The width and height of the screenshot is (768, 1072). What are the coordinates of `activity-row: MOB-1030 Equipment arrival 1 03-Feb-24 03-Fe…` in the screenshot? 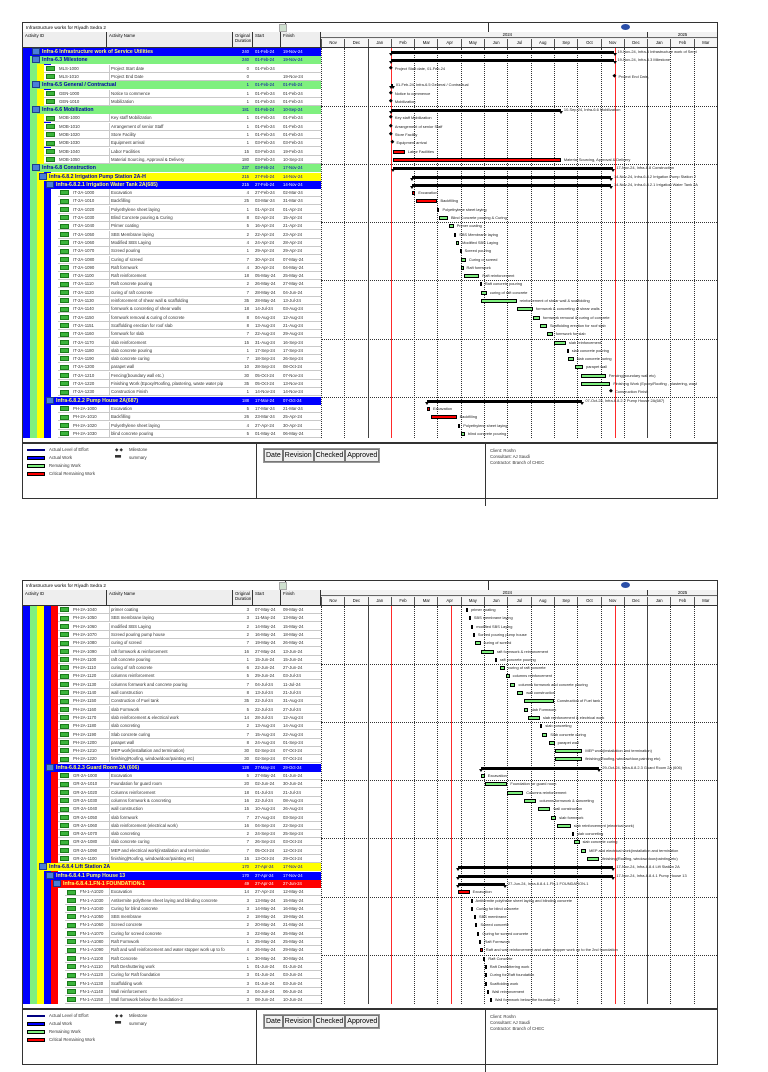 It's located at (182, 143).